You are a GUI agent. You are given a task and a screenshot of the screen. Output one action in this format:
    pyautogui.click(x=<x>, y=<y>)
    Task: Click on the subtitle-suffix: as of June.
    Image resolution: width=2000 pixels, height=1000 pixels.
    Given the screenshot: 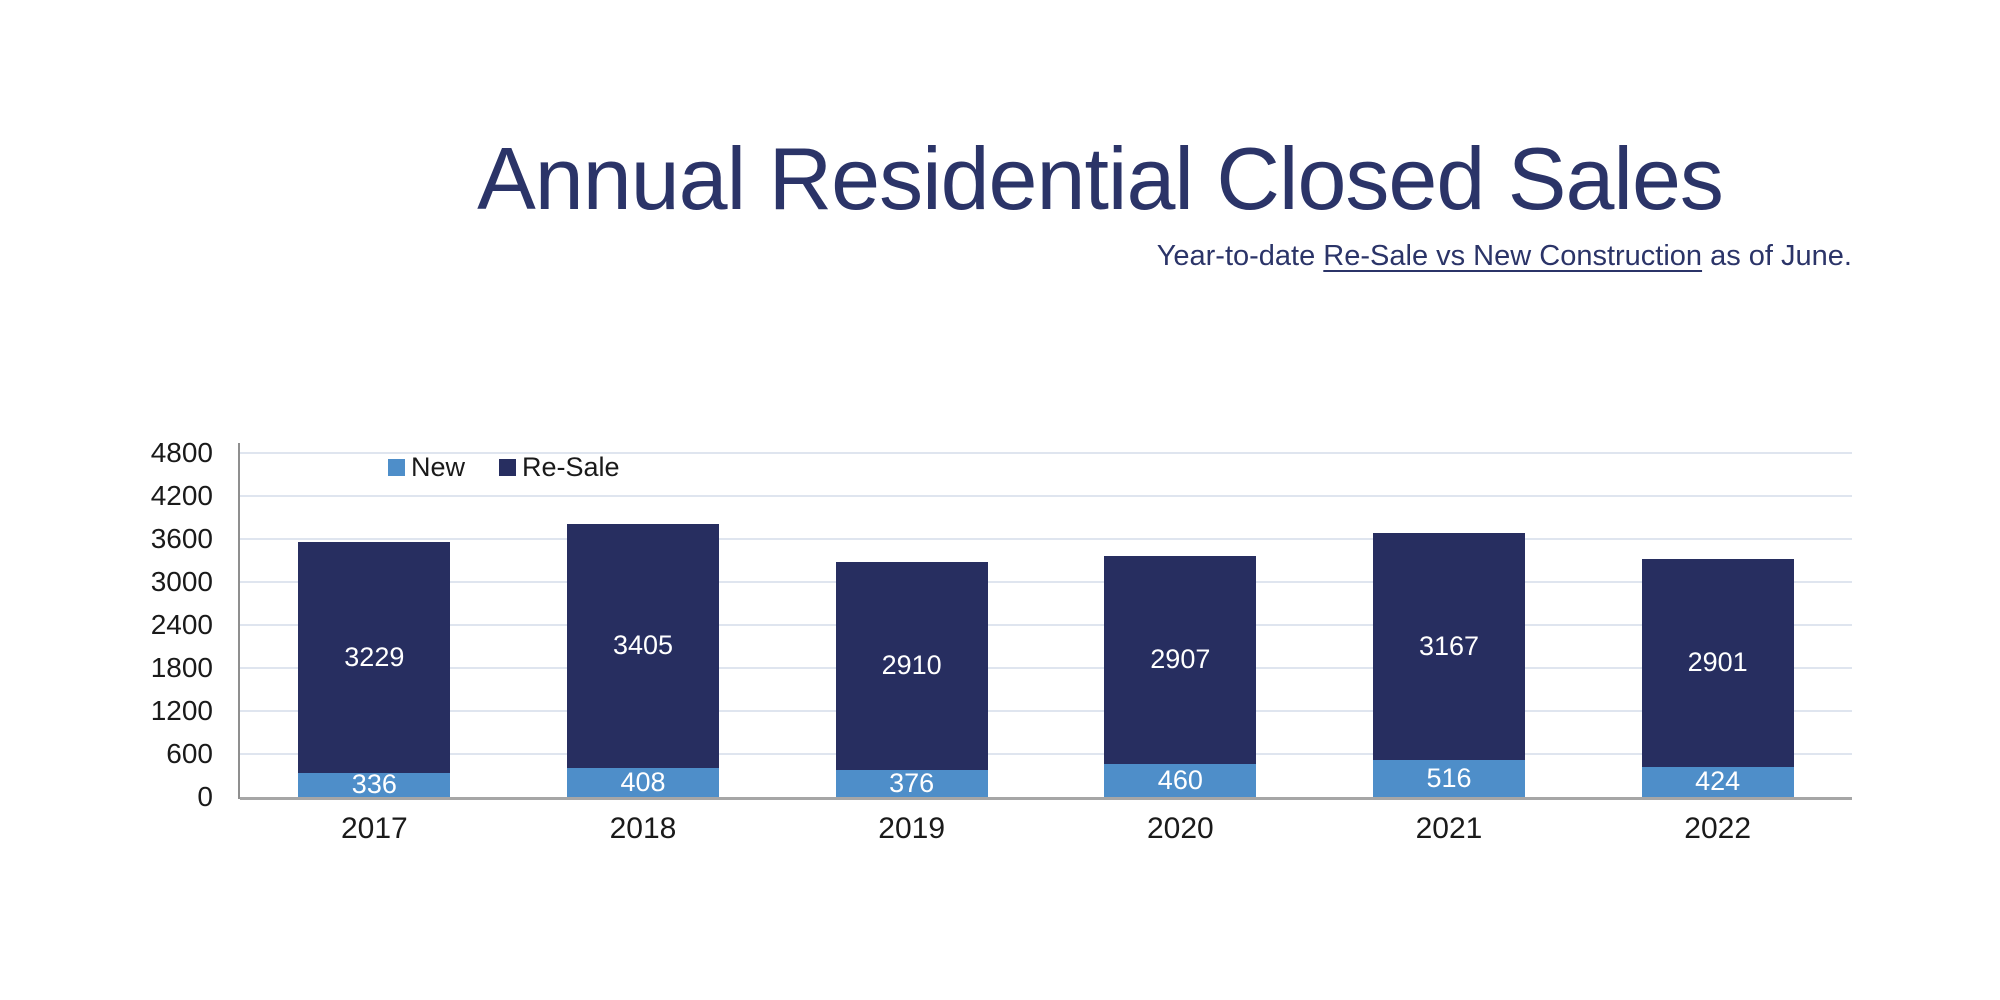 What is the action you would take?
    pyautogui.click(x=1777, y=256)
    